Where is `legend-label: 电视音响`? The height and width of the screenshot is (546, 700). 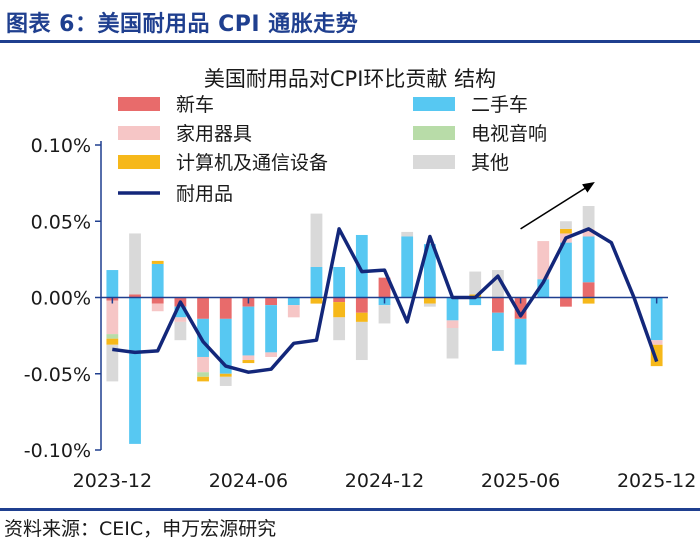 legend-label: 电视音响 is located at coordinates (509, 134).